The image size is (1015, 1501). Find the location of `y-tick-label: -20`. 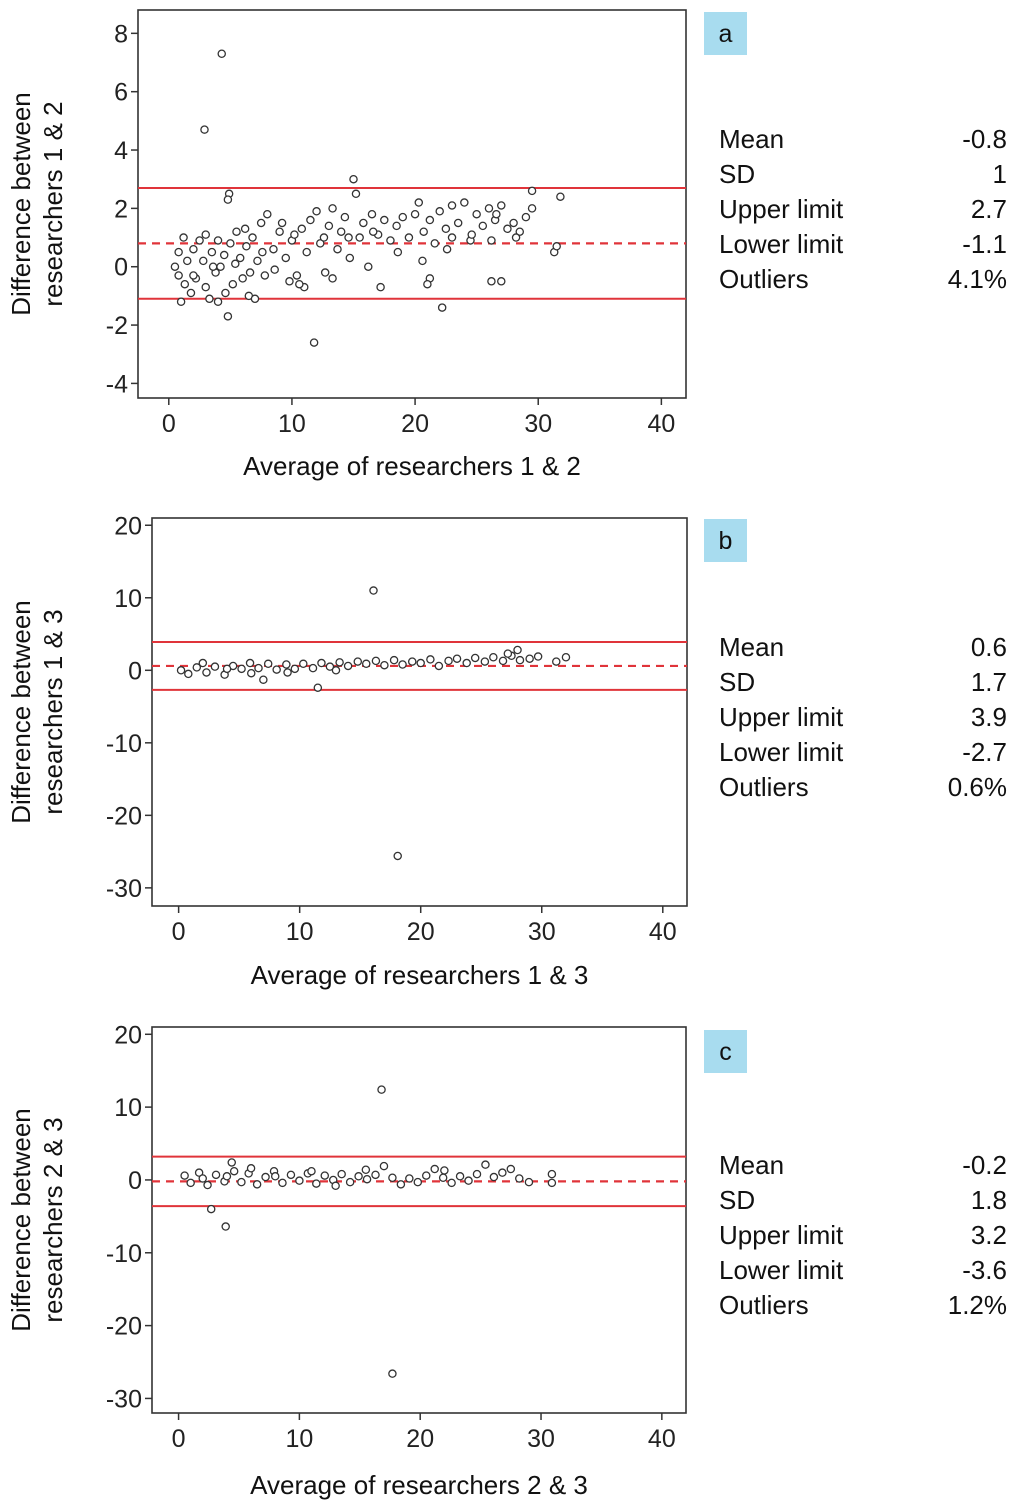

y-tick-label: -20 is located at coordinates (124, 816).